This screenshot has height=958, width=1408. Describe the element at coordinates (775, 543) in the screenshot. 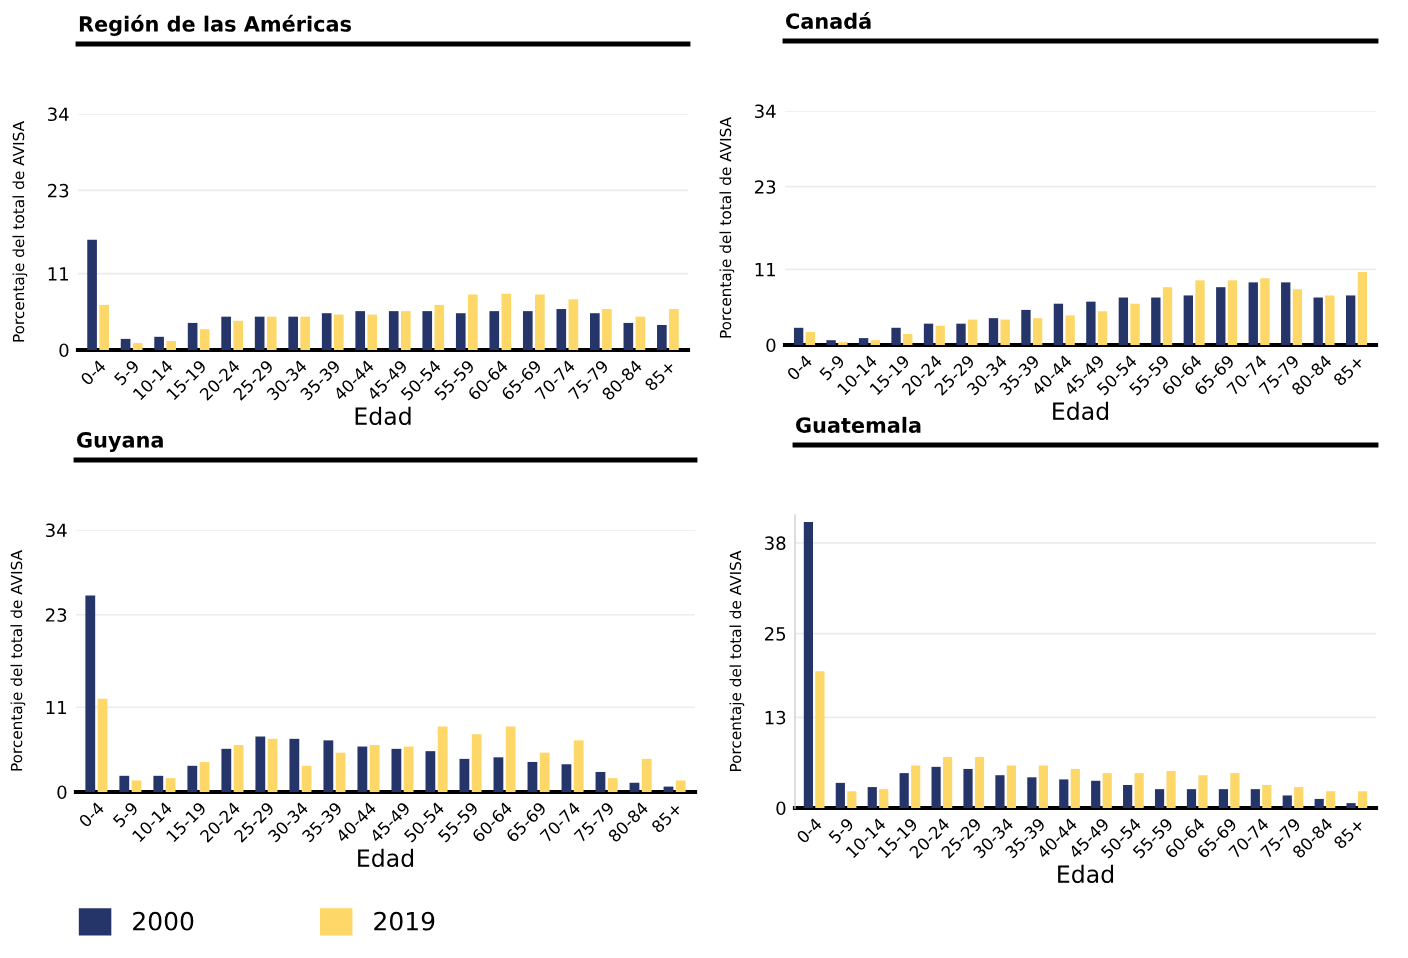

I see `y-tick-label: 38` at that location.